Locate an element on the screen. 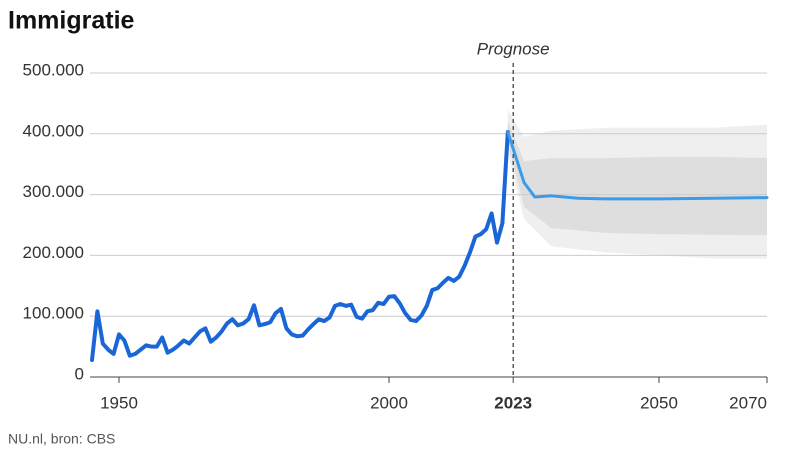 The width and height of the screenshot is (800, 455). confidence-band is located at coordinates (637, 178).